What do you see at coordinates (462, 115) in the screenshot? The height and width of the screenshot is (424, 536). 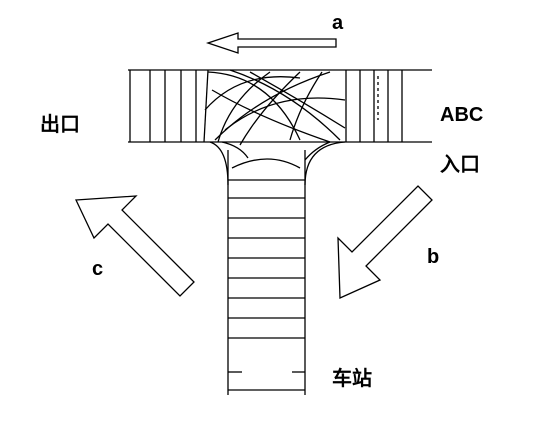 I see `abc-label: ABC` at bounding box center [462, 115].